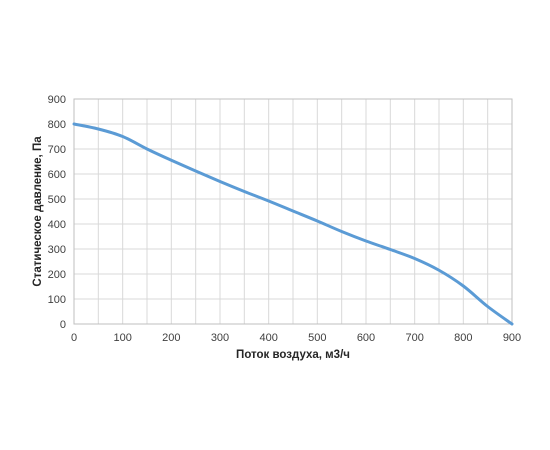 Image resolution: width=550 pixels, height=450 pixels. What do you see at coordinates (463, 338) in the screenshot?
I see `x-tick-label: 800` at bounding box center [463, 338].